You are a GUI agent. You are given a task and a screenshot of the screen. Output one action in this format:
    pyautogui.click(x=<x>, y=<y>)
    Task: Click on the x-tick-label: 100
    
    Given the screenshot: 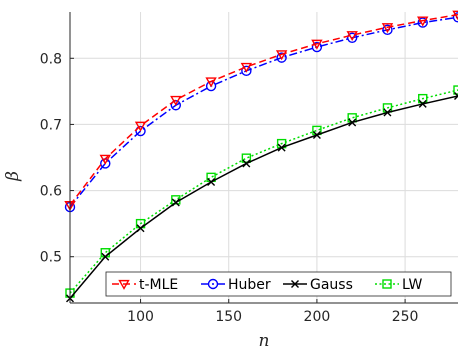 What is the action you would take?
    pyautogui.click(x=140, y=317)
    